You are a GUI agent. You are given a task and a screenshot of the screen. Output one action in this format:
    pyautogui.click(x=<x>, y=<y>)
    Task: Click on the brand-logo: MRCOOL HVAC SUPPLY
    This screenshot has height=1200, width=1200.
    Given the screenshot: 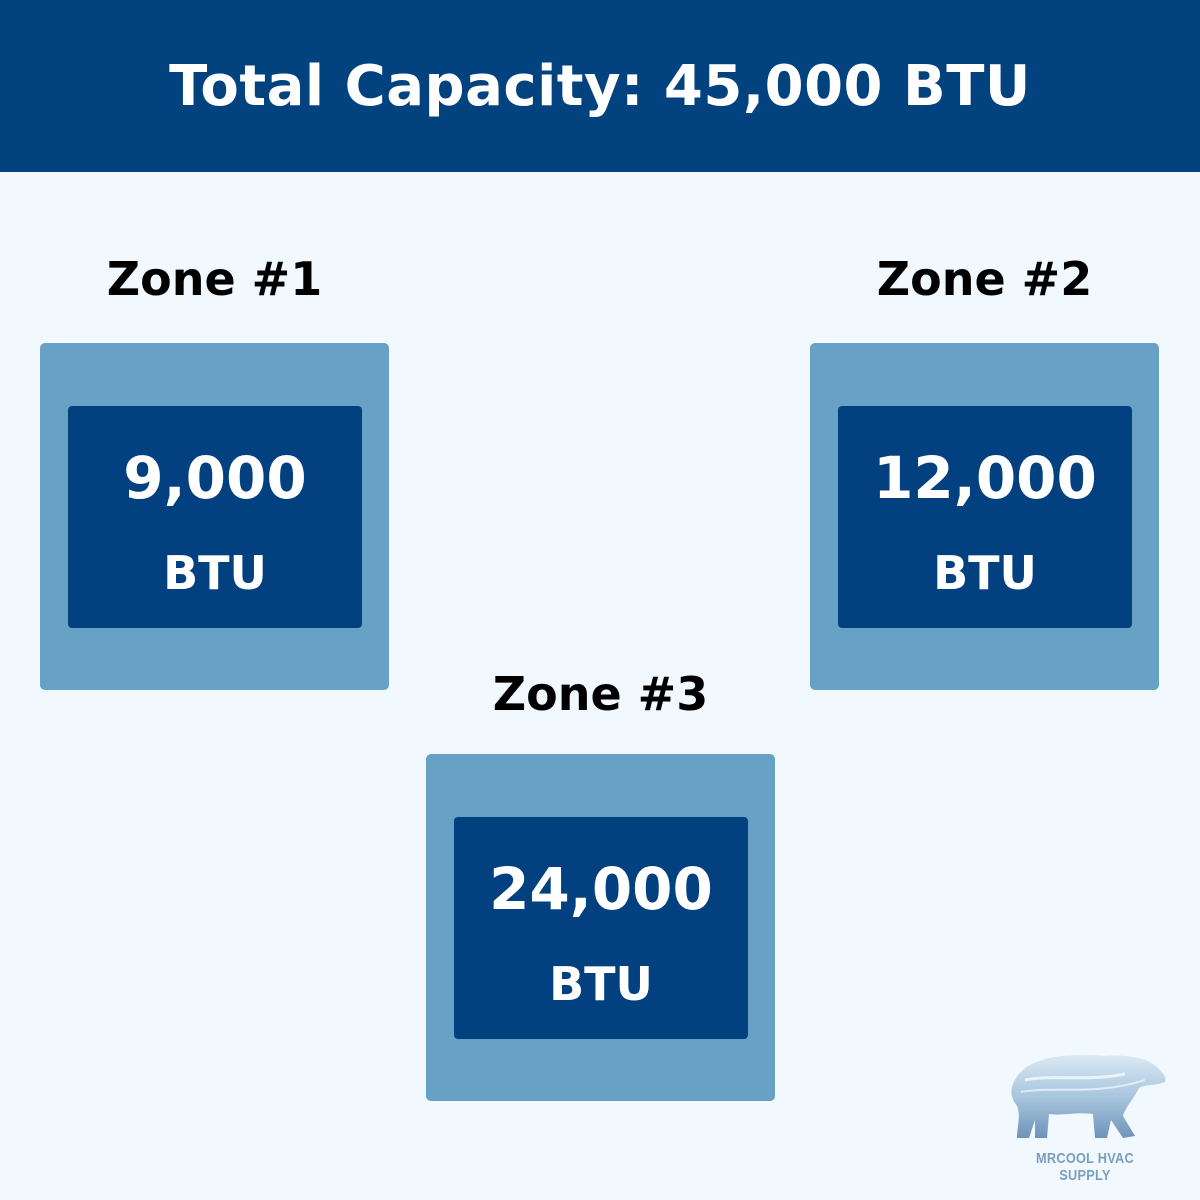 What is the action you would take?
    pyautogui.click(x=1085, y=1112)
    